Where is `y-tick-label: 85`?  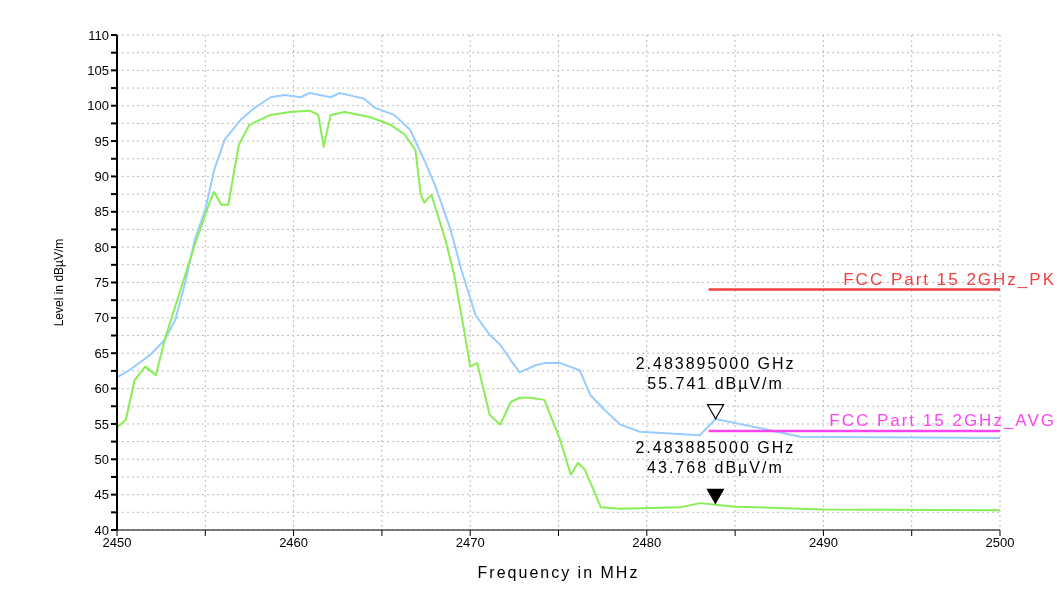
y-tick-label: 85 is located at coordinates (101, 212).